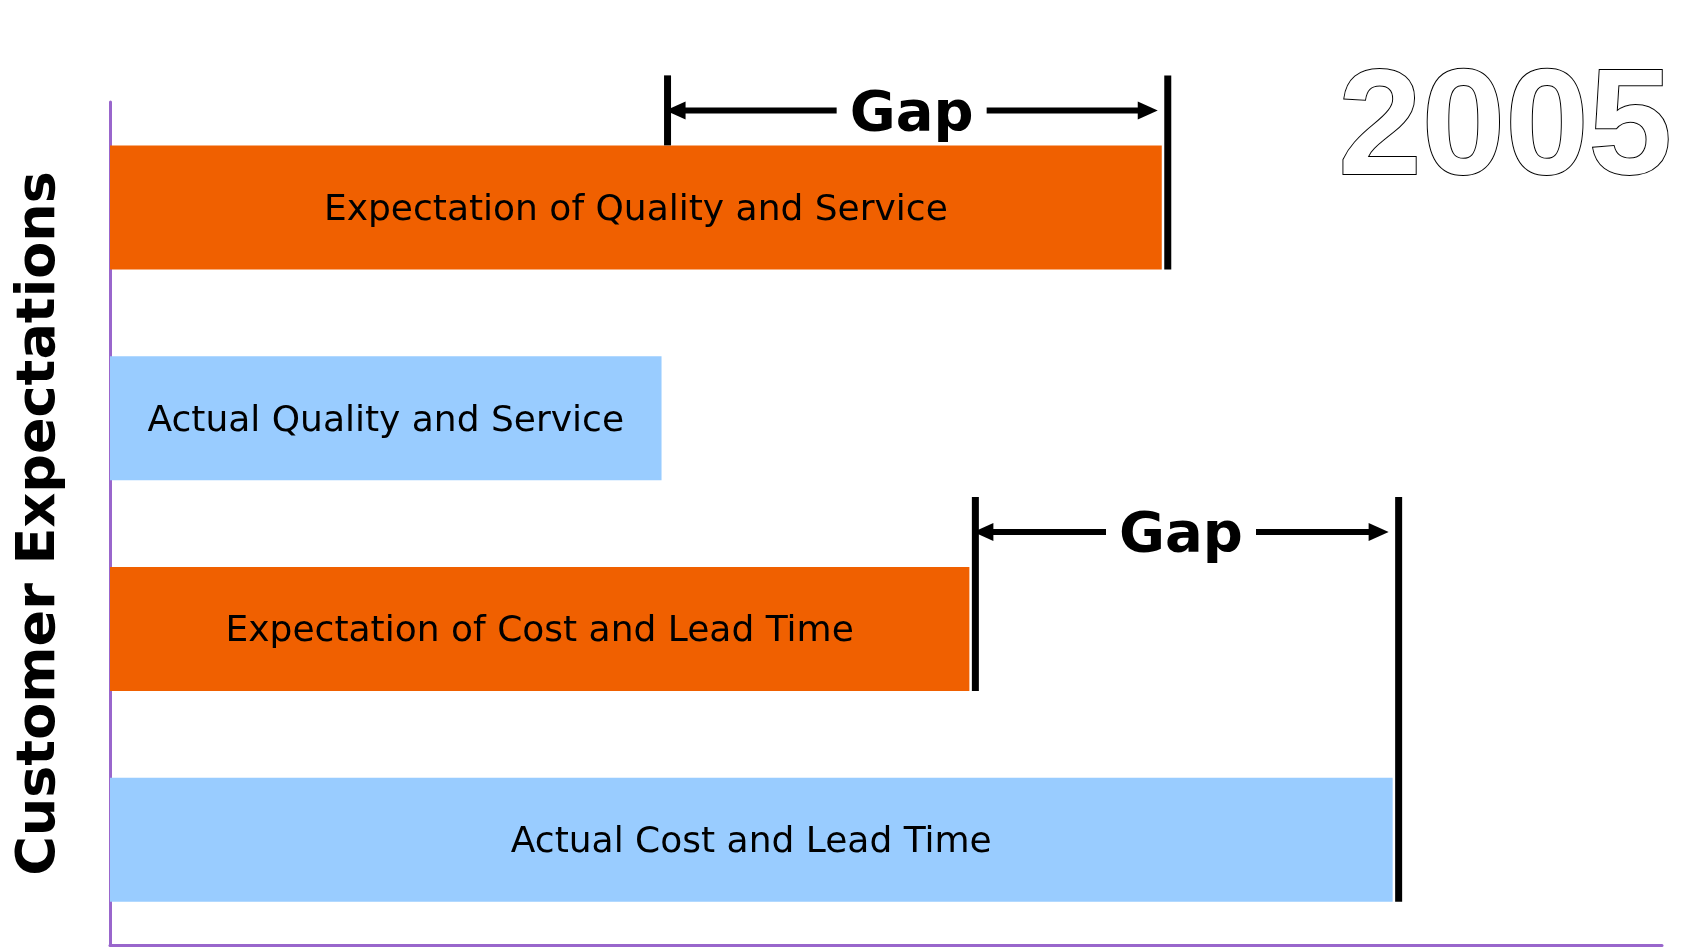  I want to click on chart-title: 2005, so click(1505, 122).